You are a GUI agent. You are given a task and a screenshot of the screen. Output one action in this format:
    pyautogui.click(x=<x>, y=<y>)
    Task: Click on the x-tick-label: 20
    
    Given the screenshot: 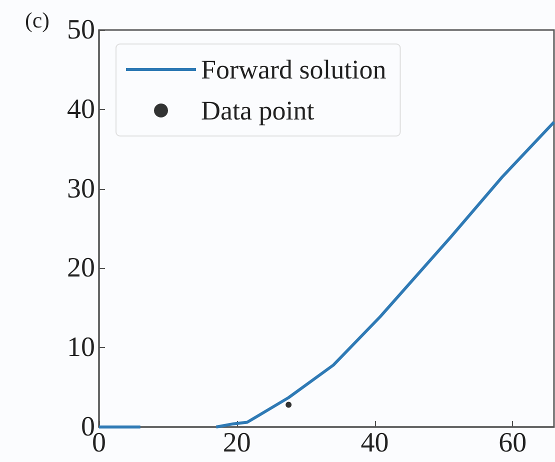 What is the action you would take?
    pyautogui.click(x=236, y=443)
    